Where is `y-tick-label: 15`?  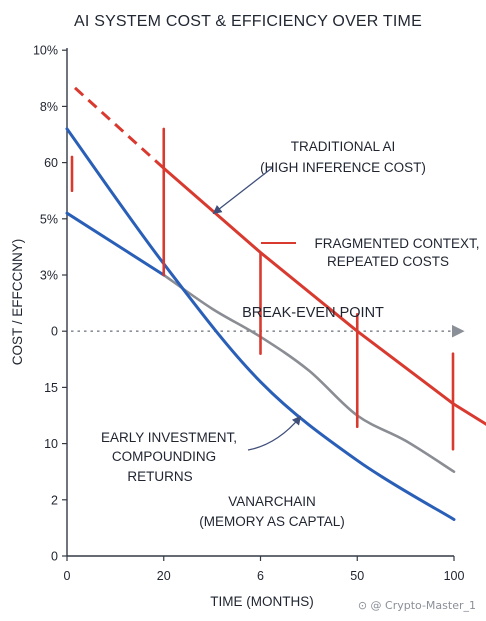 y-tick-label: 15 is located at coordinates (51, 388).